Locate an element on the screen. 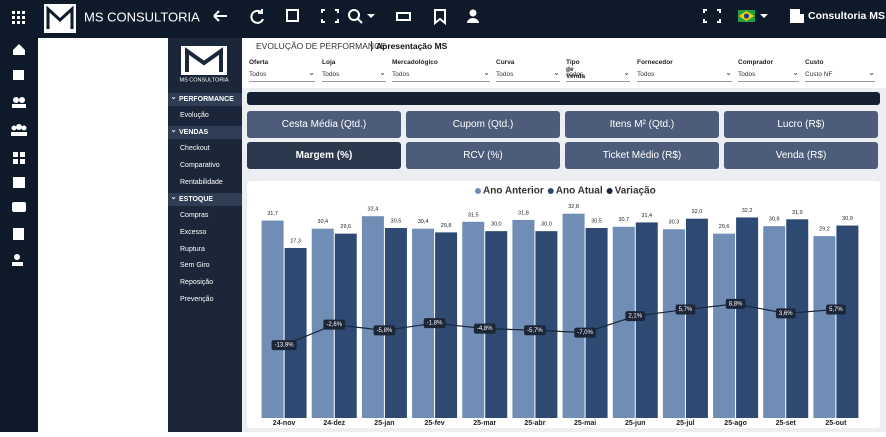 Image resolution: width=886 pixels, height=437 pixels. line-value-label: 5,7% is located at coordinates (836, 309).